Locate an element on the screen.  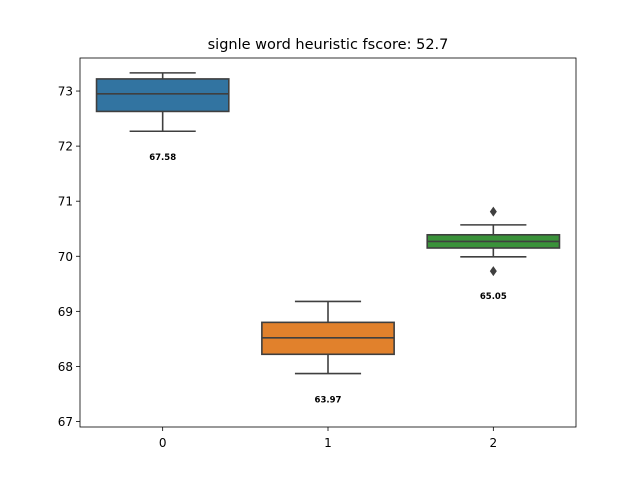
box-body is located at coordinates (162, 95).